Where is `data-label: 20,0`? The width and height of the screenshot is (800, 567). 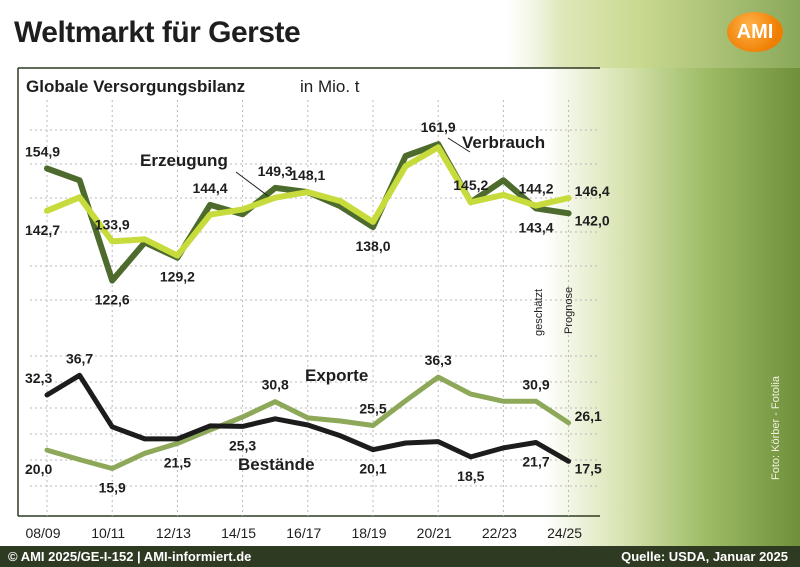 data-label: 20,0 is located at coordinates (38, 469).